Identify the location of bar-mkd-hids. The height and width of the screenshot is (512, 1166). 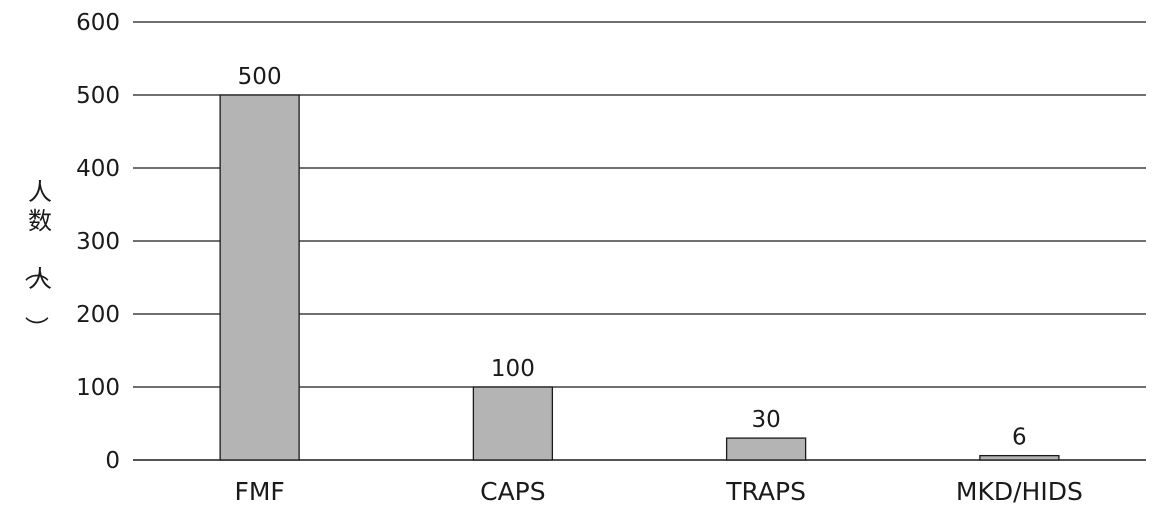
(1019, 457).